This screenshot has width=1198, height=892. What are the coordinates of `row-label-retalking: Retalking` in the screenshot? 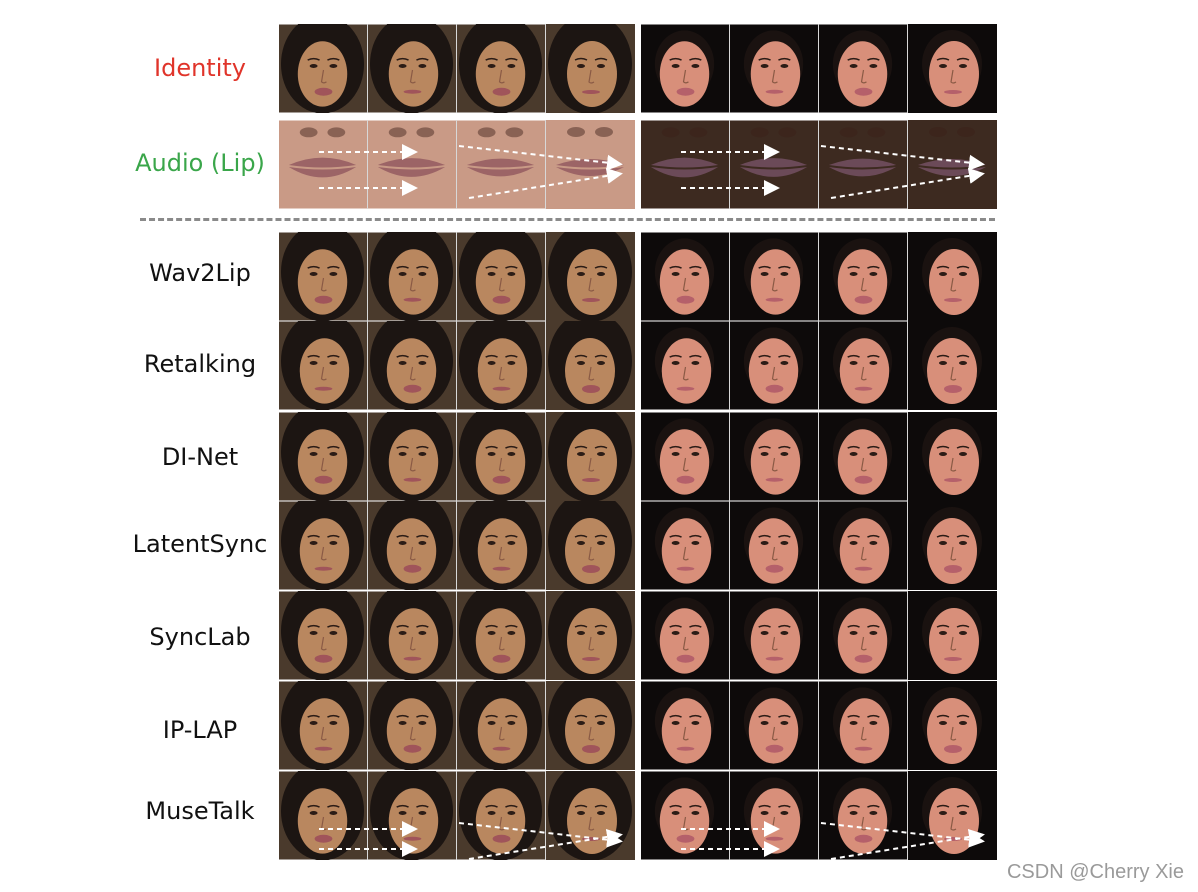 It's located at (200, 364).